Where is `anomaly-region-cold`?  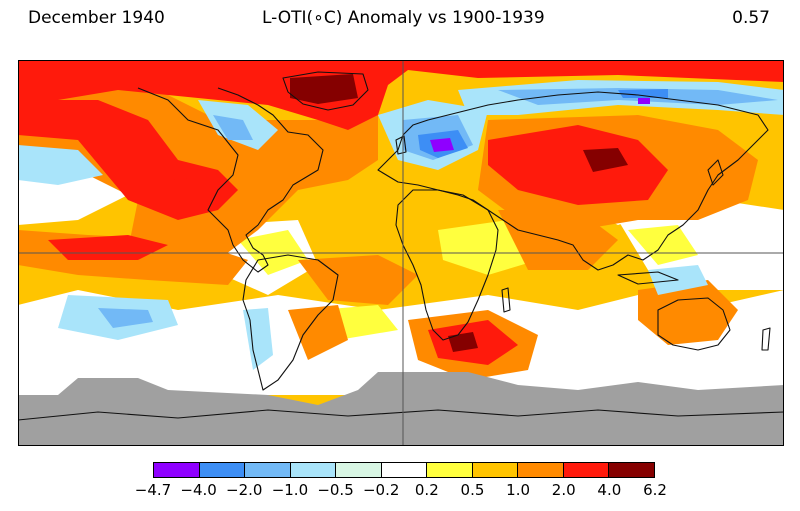 anomaly-region-cold is located at coordinates (643, 93).